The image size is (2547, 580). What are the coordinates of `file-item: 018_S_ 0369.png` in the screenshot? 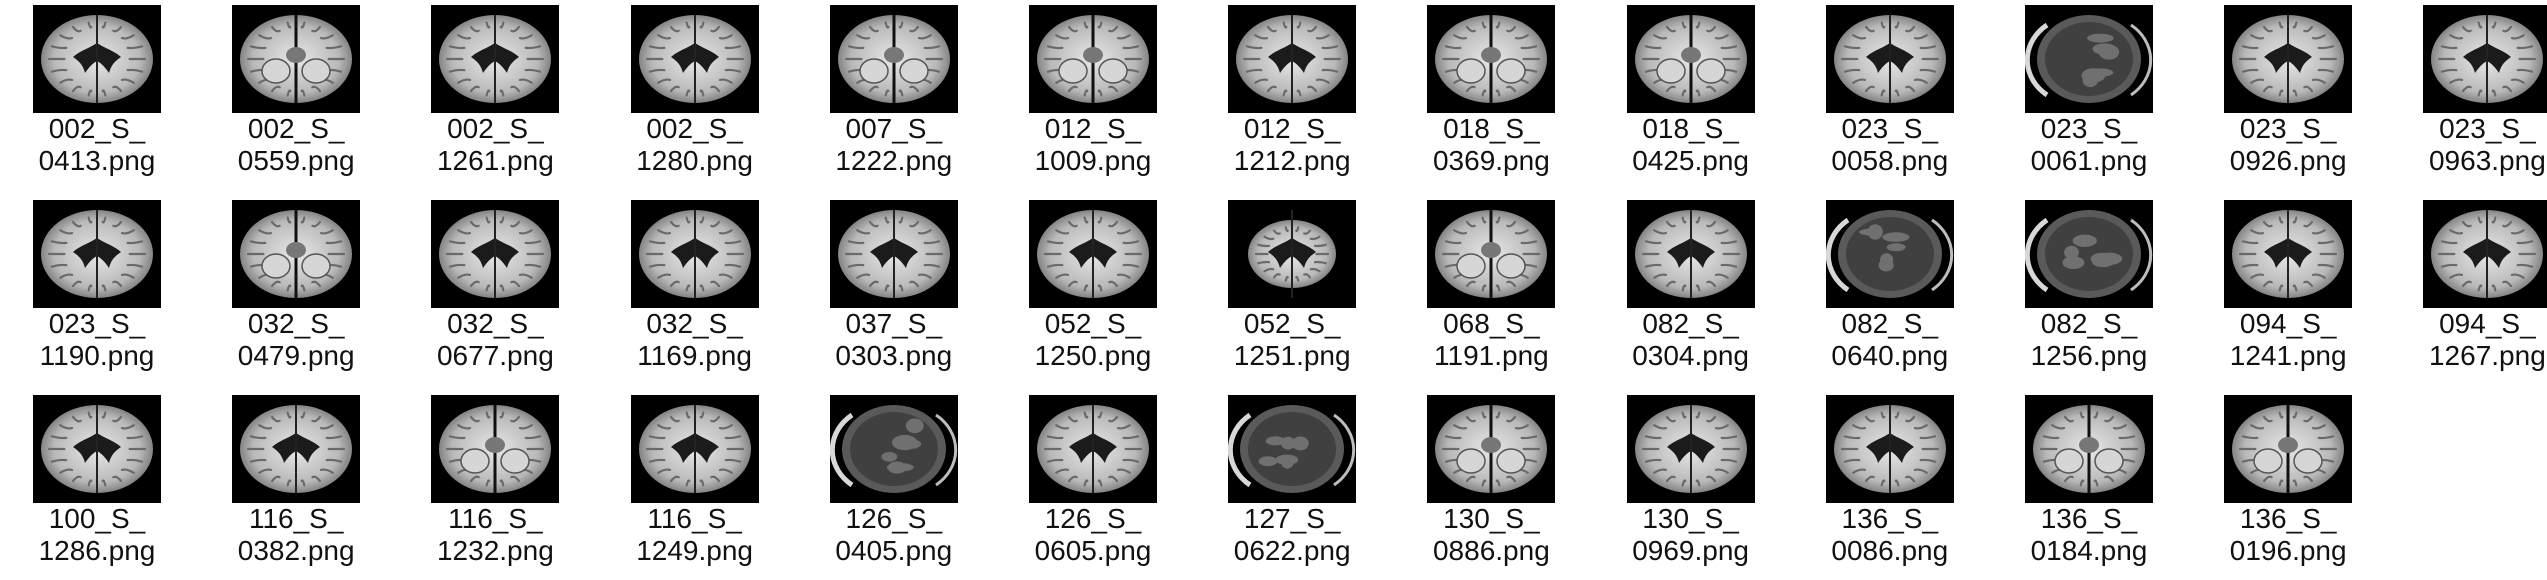 It's located at (1491, 95).